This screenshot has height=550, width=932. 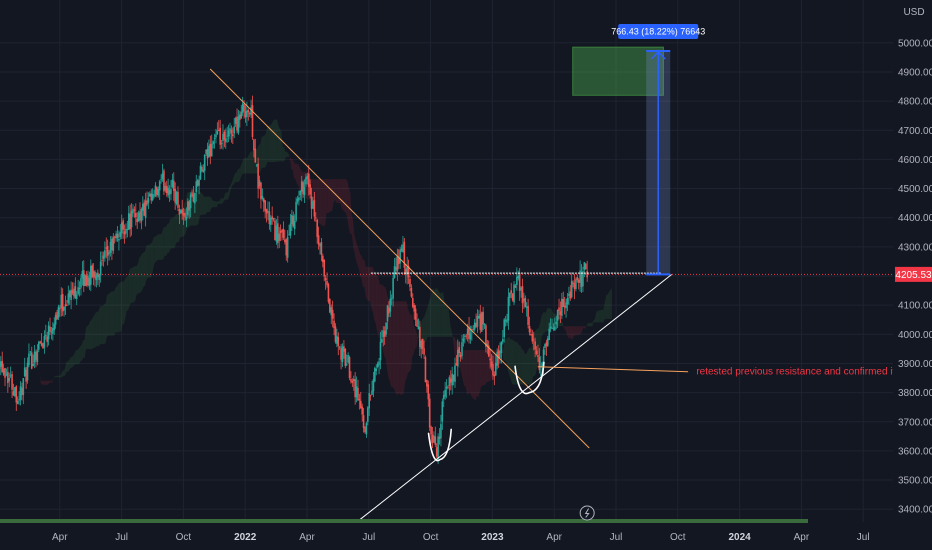 I want to click on x-tick-label: Apr, so click(x=554, y=537).